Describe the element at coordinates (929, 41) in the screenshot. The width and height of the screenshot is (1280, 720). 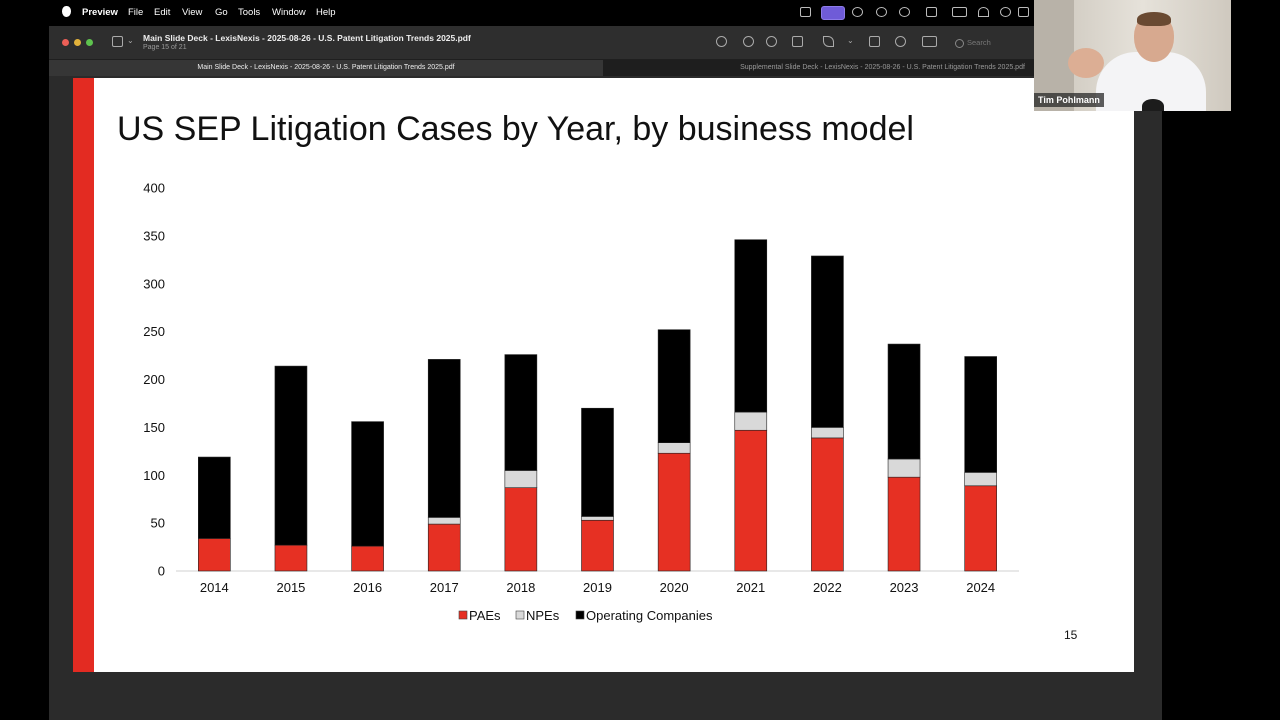
I see `form-fill-icon` at that location.